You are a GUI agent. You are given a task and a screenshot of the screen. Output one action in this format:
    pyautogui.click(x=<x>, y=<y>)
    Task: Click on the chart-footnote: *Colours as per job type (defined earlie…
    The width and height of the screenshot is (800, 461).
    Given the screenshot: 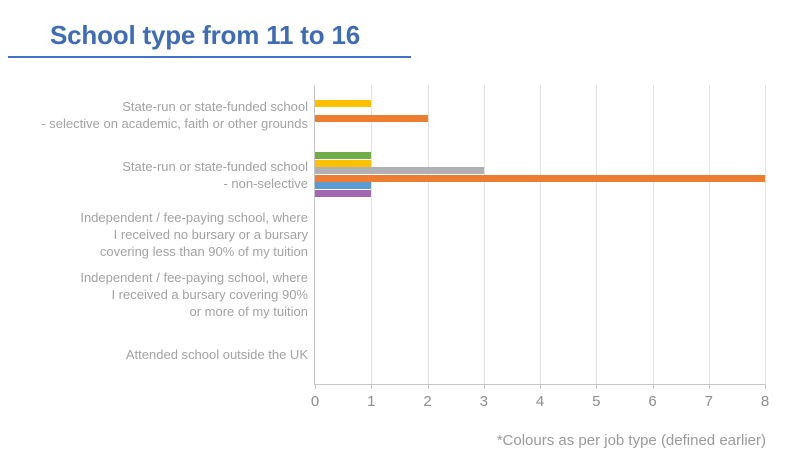 What is the action you would take?
    pyautogui.click(x=631, y=440)
    